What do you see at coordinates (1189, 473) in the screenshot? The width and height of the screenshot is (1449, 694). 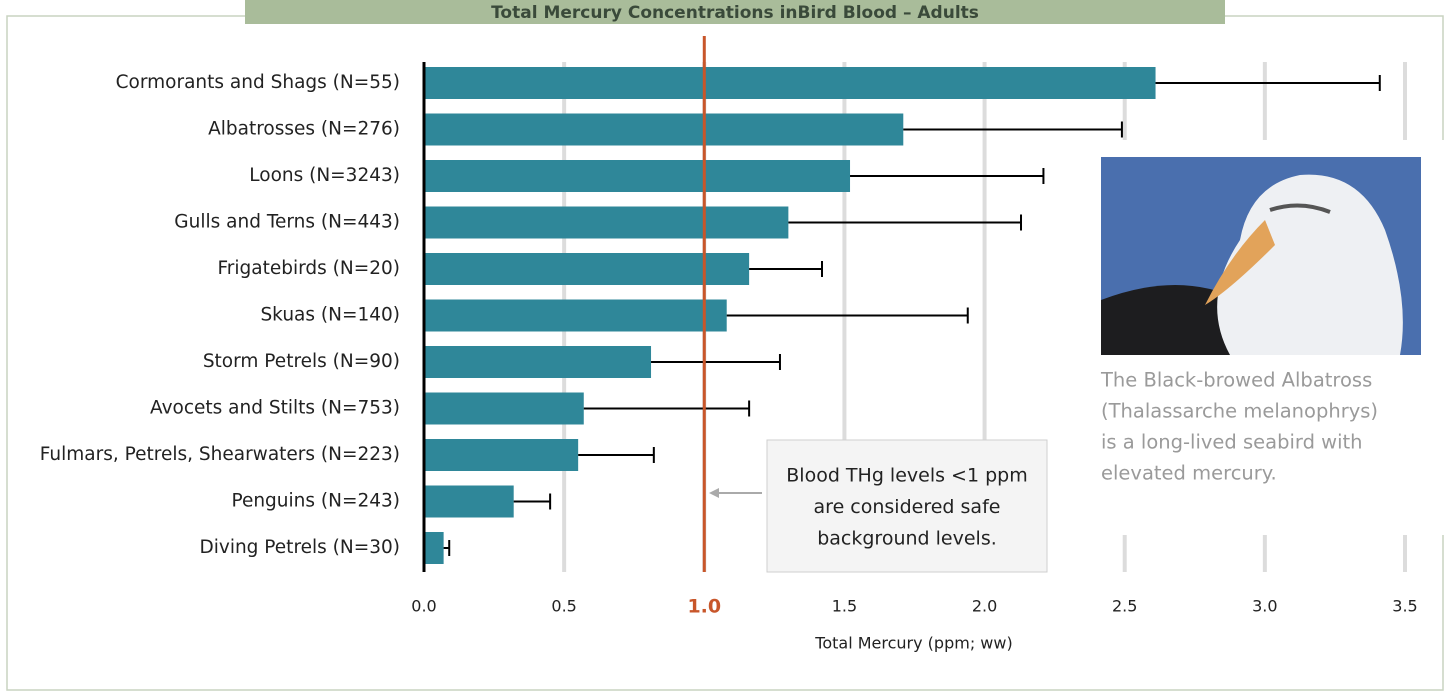 I see `caption-line: elevated mercury.` at bounding box center [1189, 473].